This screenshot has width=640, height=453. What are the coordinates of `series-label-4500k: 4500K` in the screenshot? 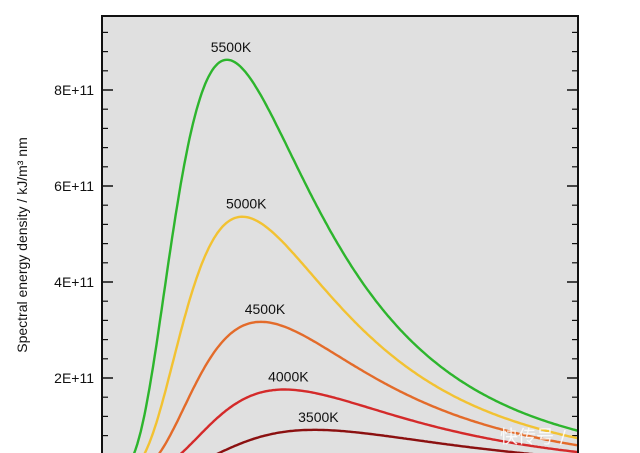 It's located at (265, 309).